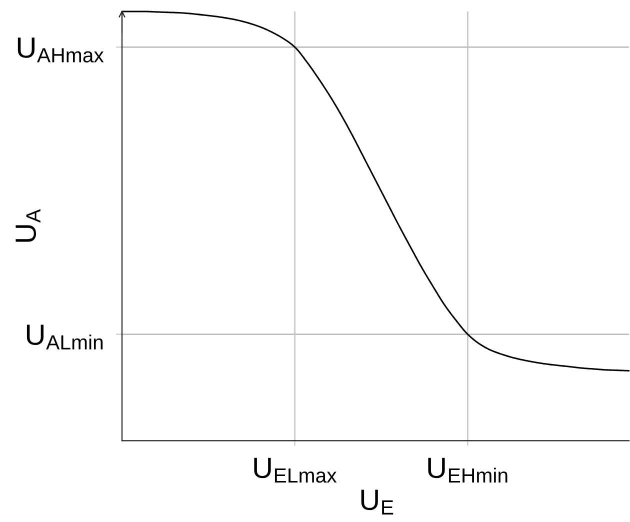  I want to click on ref-line-label: U$_{AHmax}$, so click(61, 50).